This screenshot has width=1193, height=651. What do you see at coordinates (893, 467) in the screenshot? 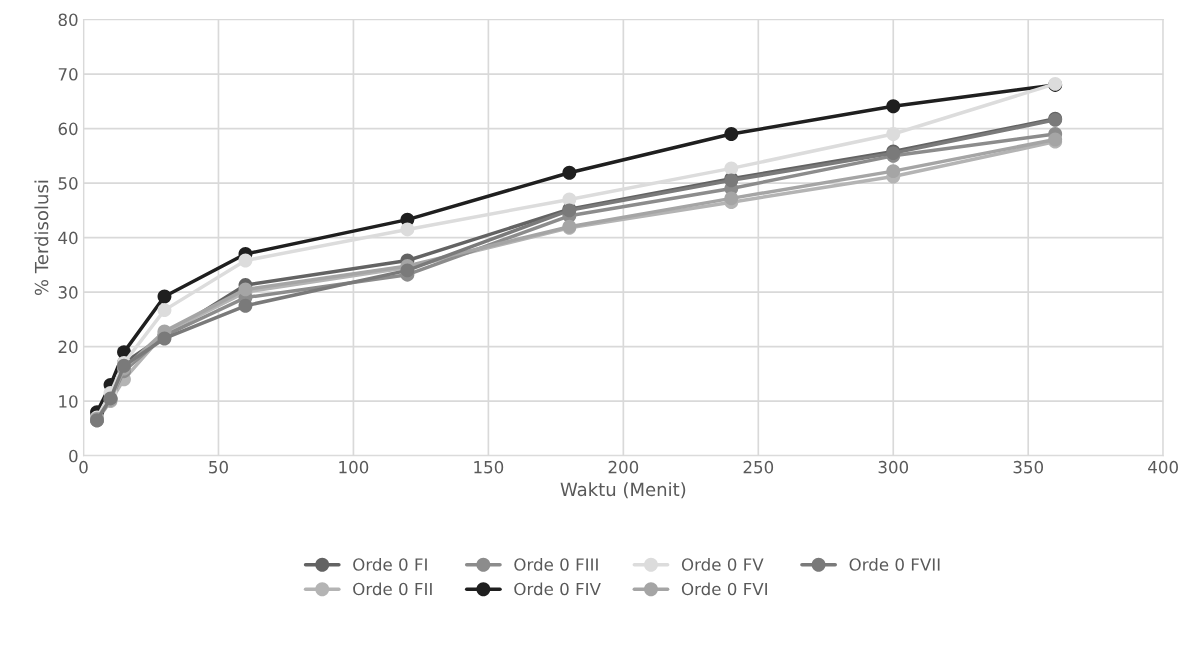
I see `x-tick-label: 300` at bounding box center [893, 467].